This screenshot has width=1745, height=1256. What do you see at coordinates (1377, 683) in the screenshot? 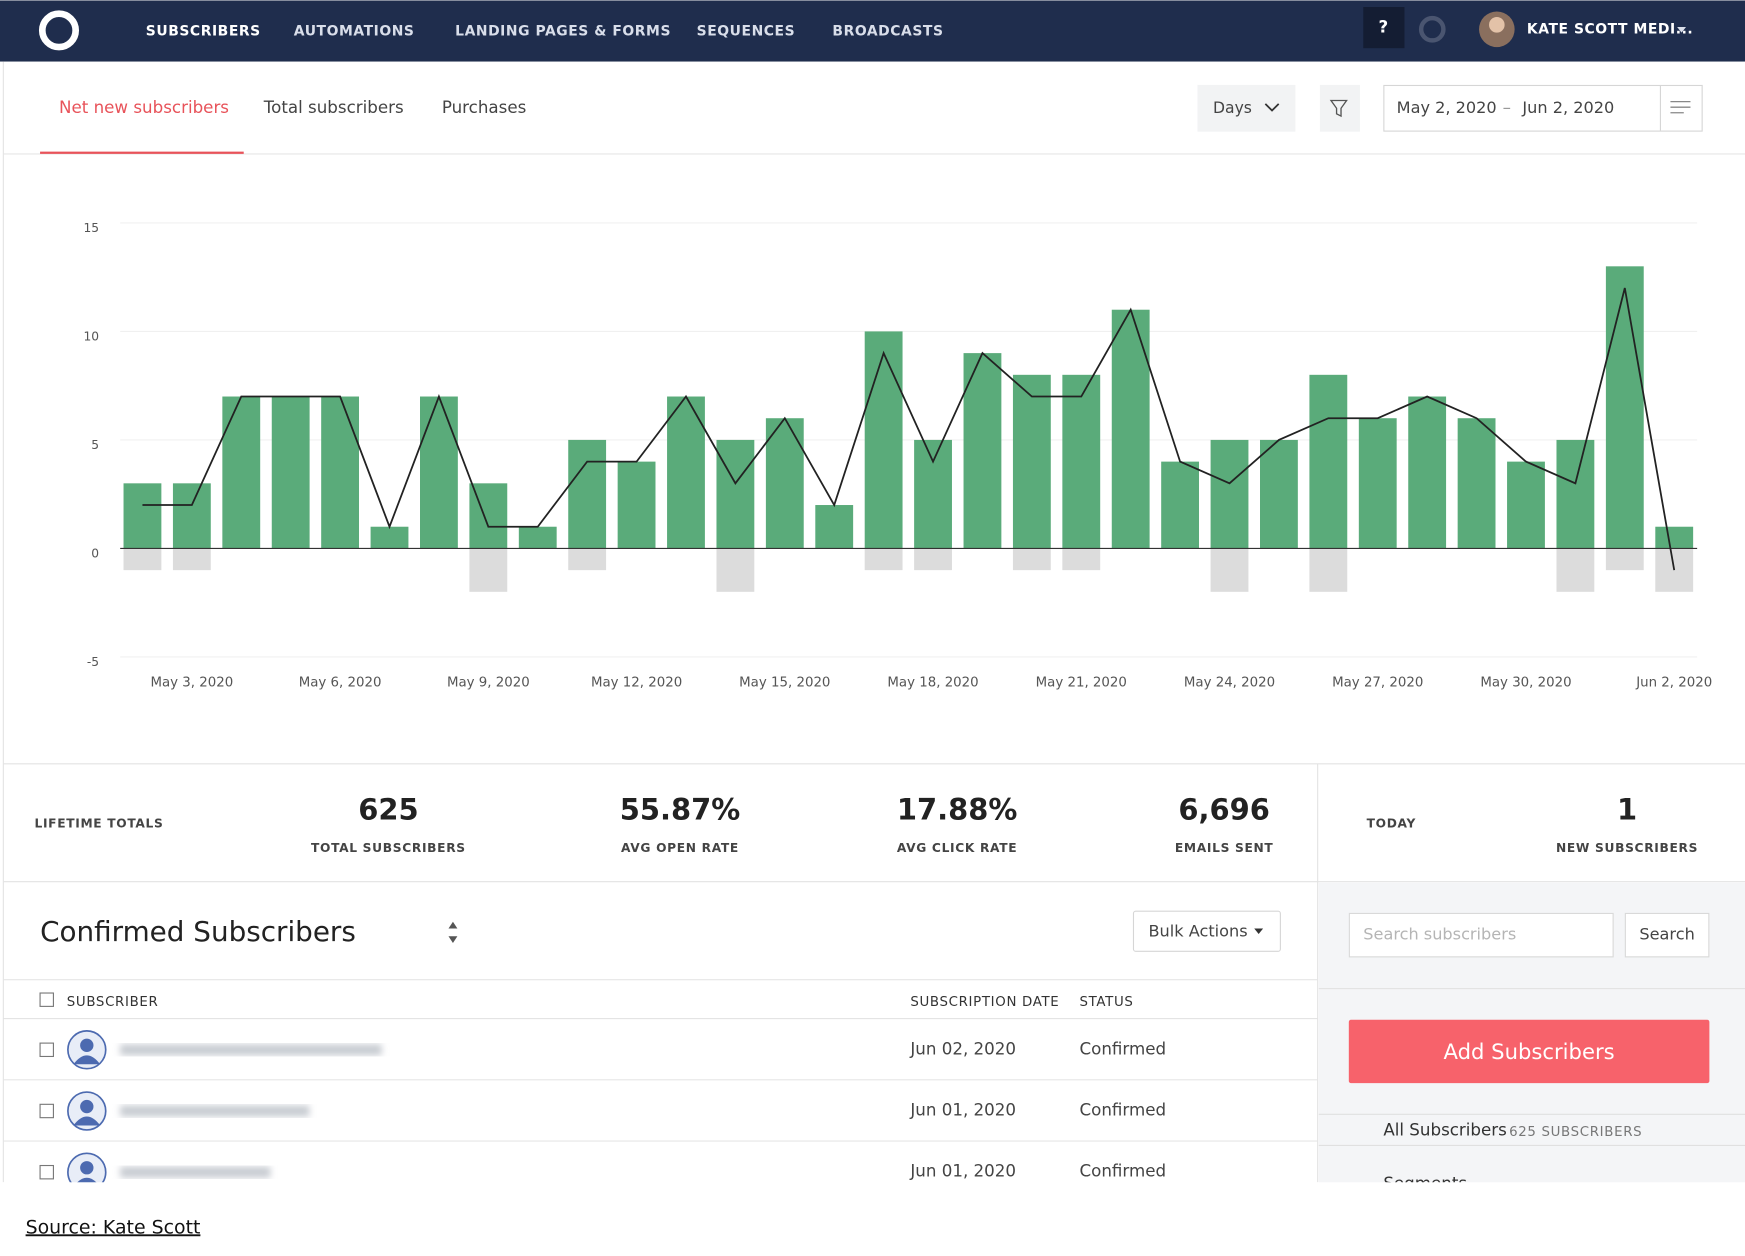
I see `x-tick-label: May 27, 2020` at bounding box center [1377, 683].